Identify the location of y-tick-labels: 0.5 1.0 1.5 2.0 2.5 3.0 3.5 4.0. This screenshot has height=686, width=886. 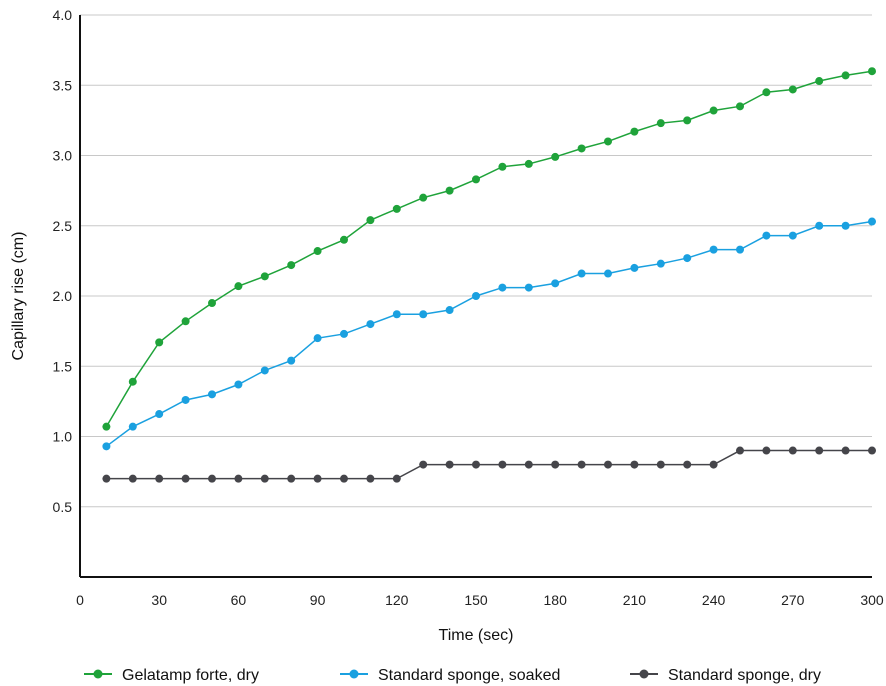
(63, 261).